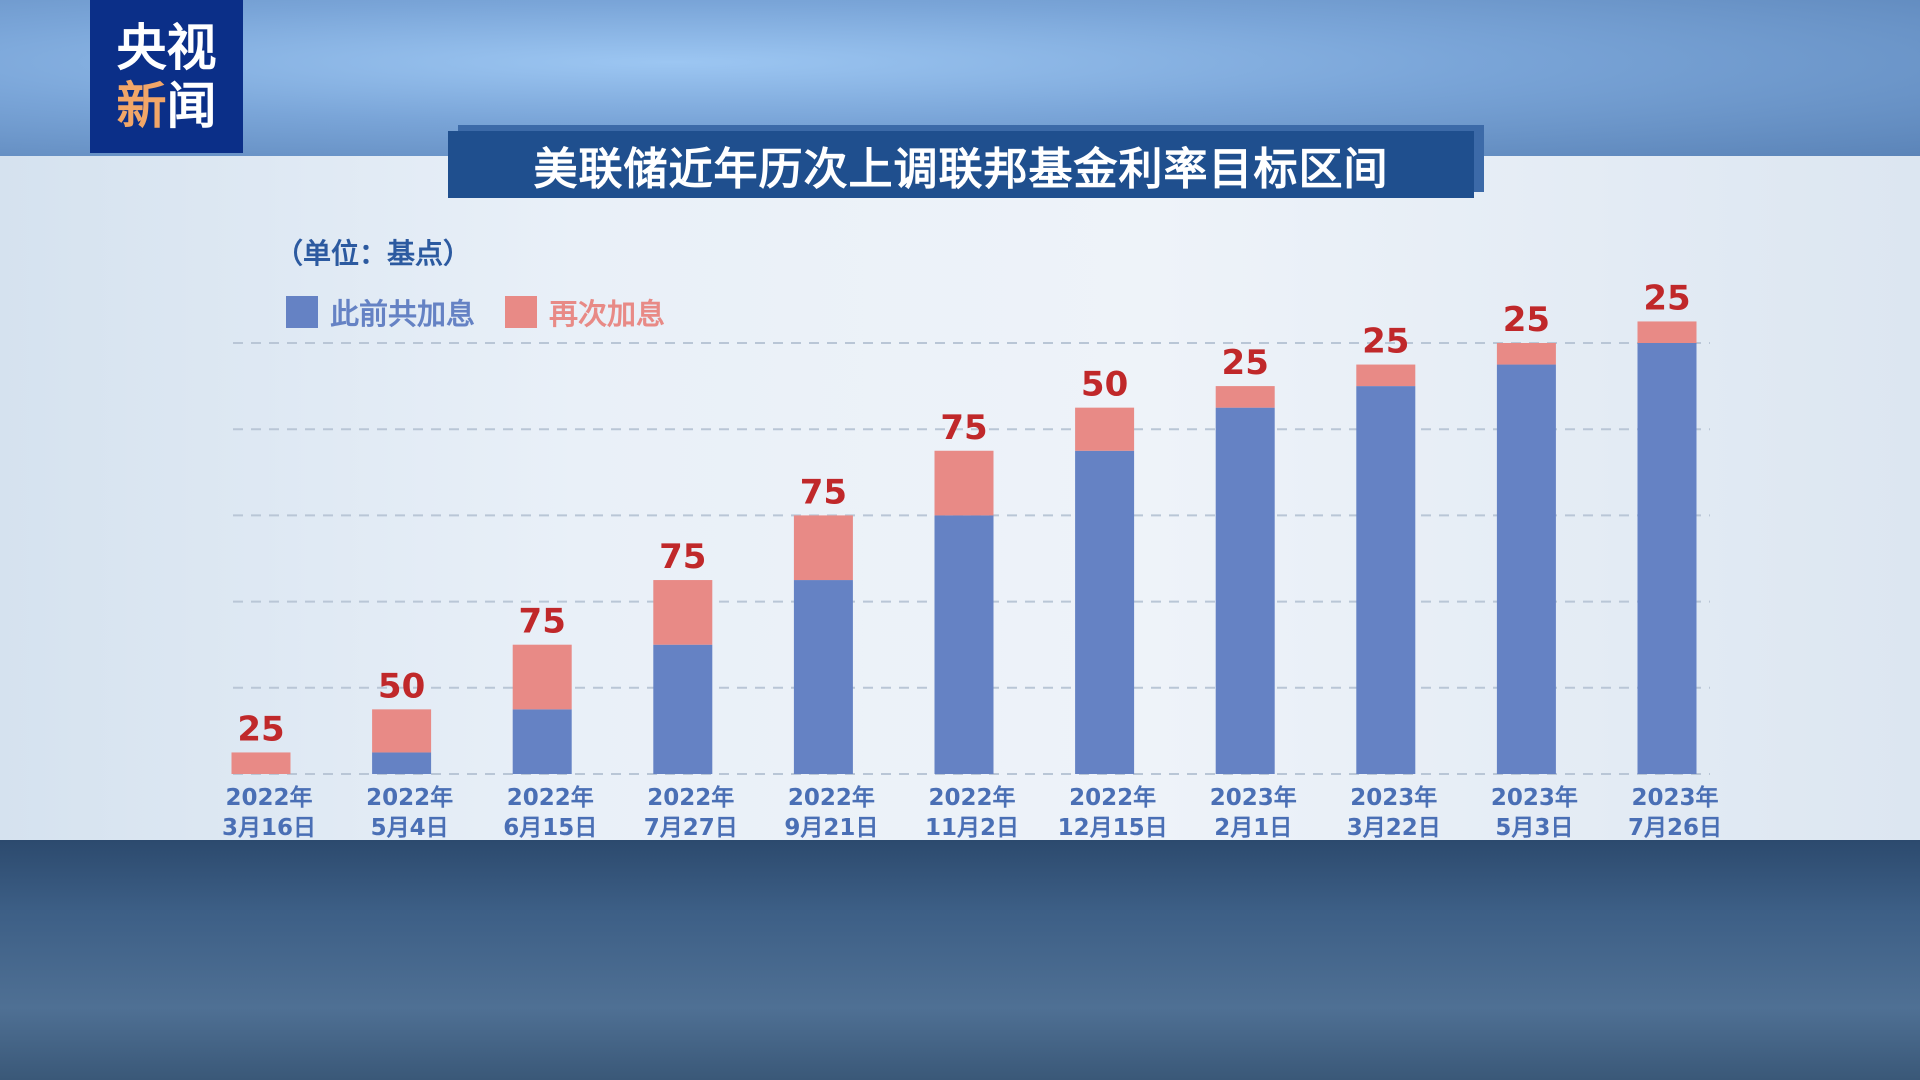  What do you see at coordinates (607, 314) in the screenshot?
I see `legend-label: 再次加息` at bounding box center [607, 314].